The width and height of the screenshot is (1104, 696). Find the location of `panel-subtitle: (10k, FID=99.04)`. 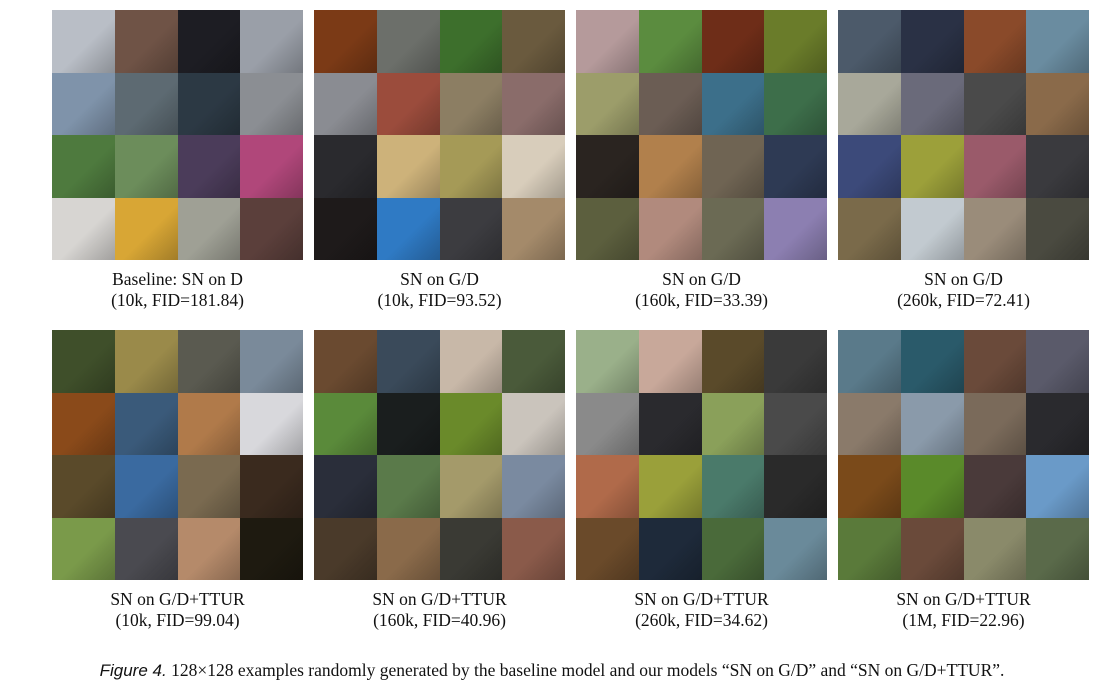

panel-subtitle: (10k, FID=99.04) is located at coordinates (177, 620).